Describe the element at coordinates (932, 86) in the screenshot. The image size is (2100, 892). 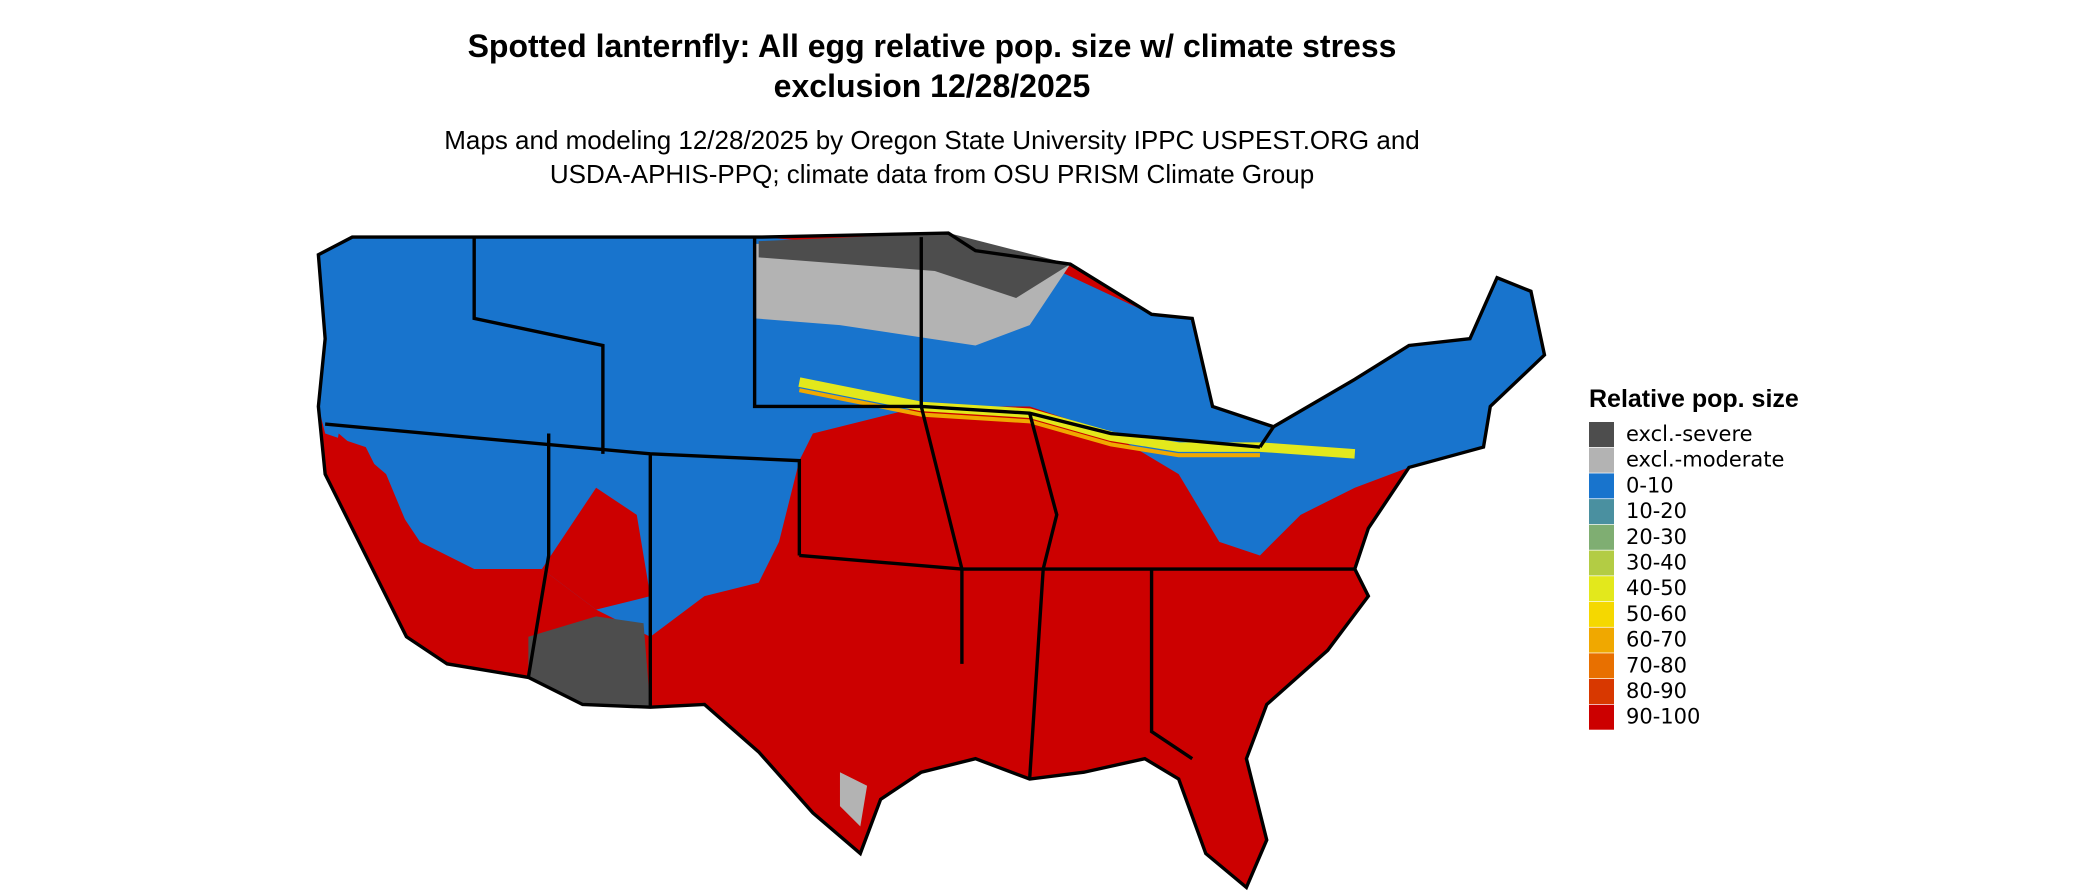
I see `title: exclusion 12/28/2025` at that location.